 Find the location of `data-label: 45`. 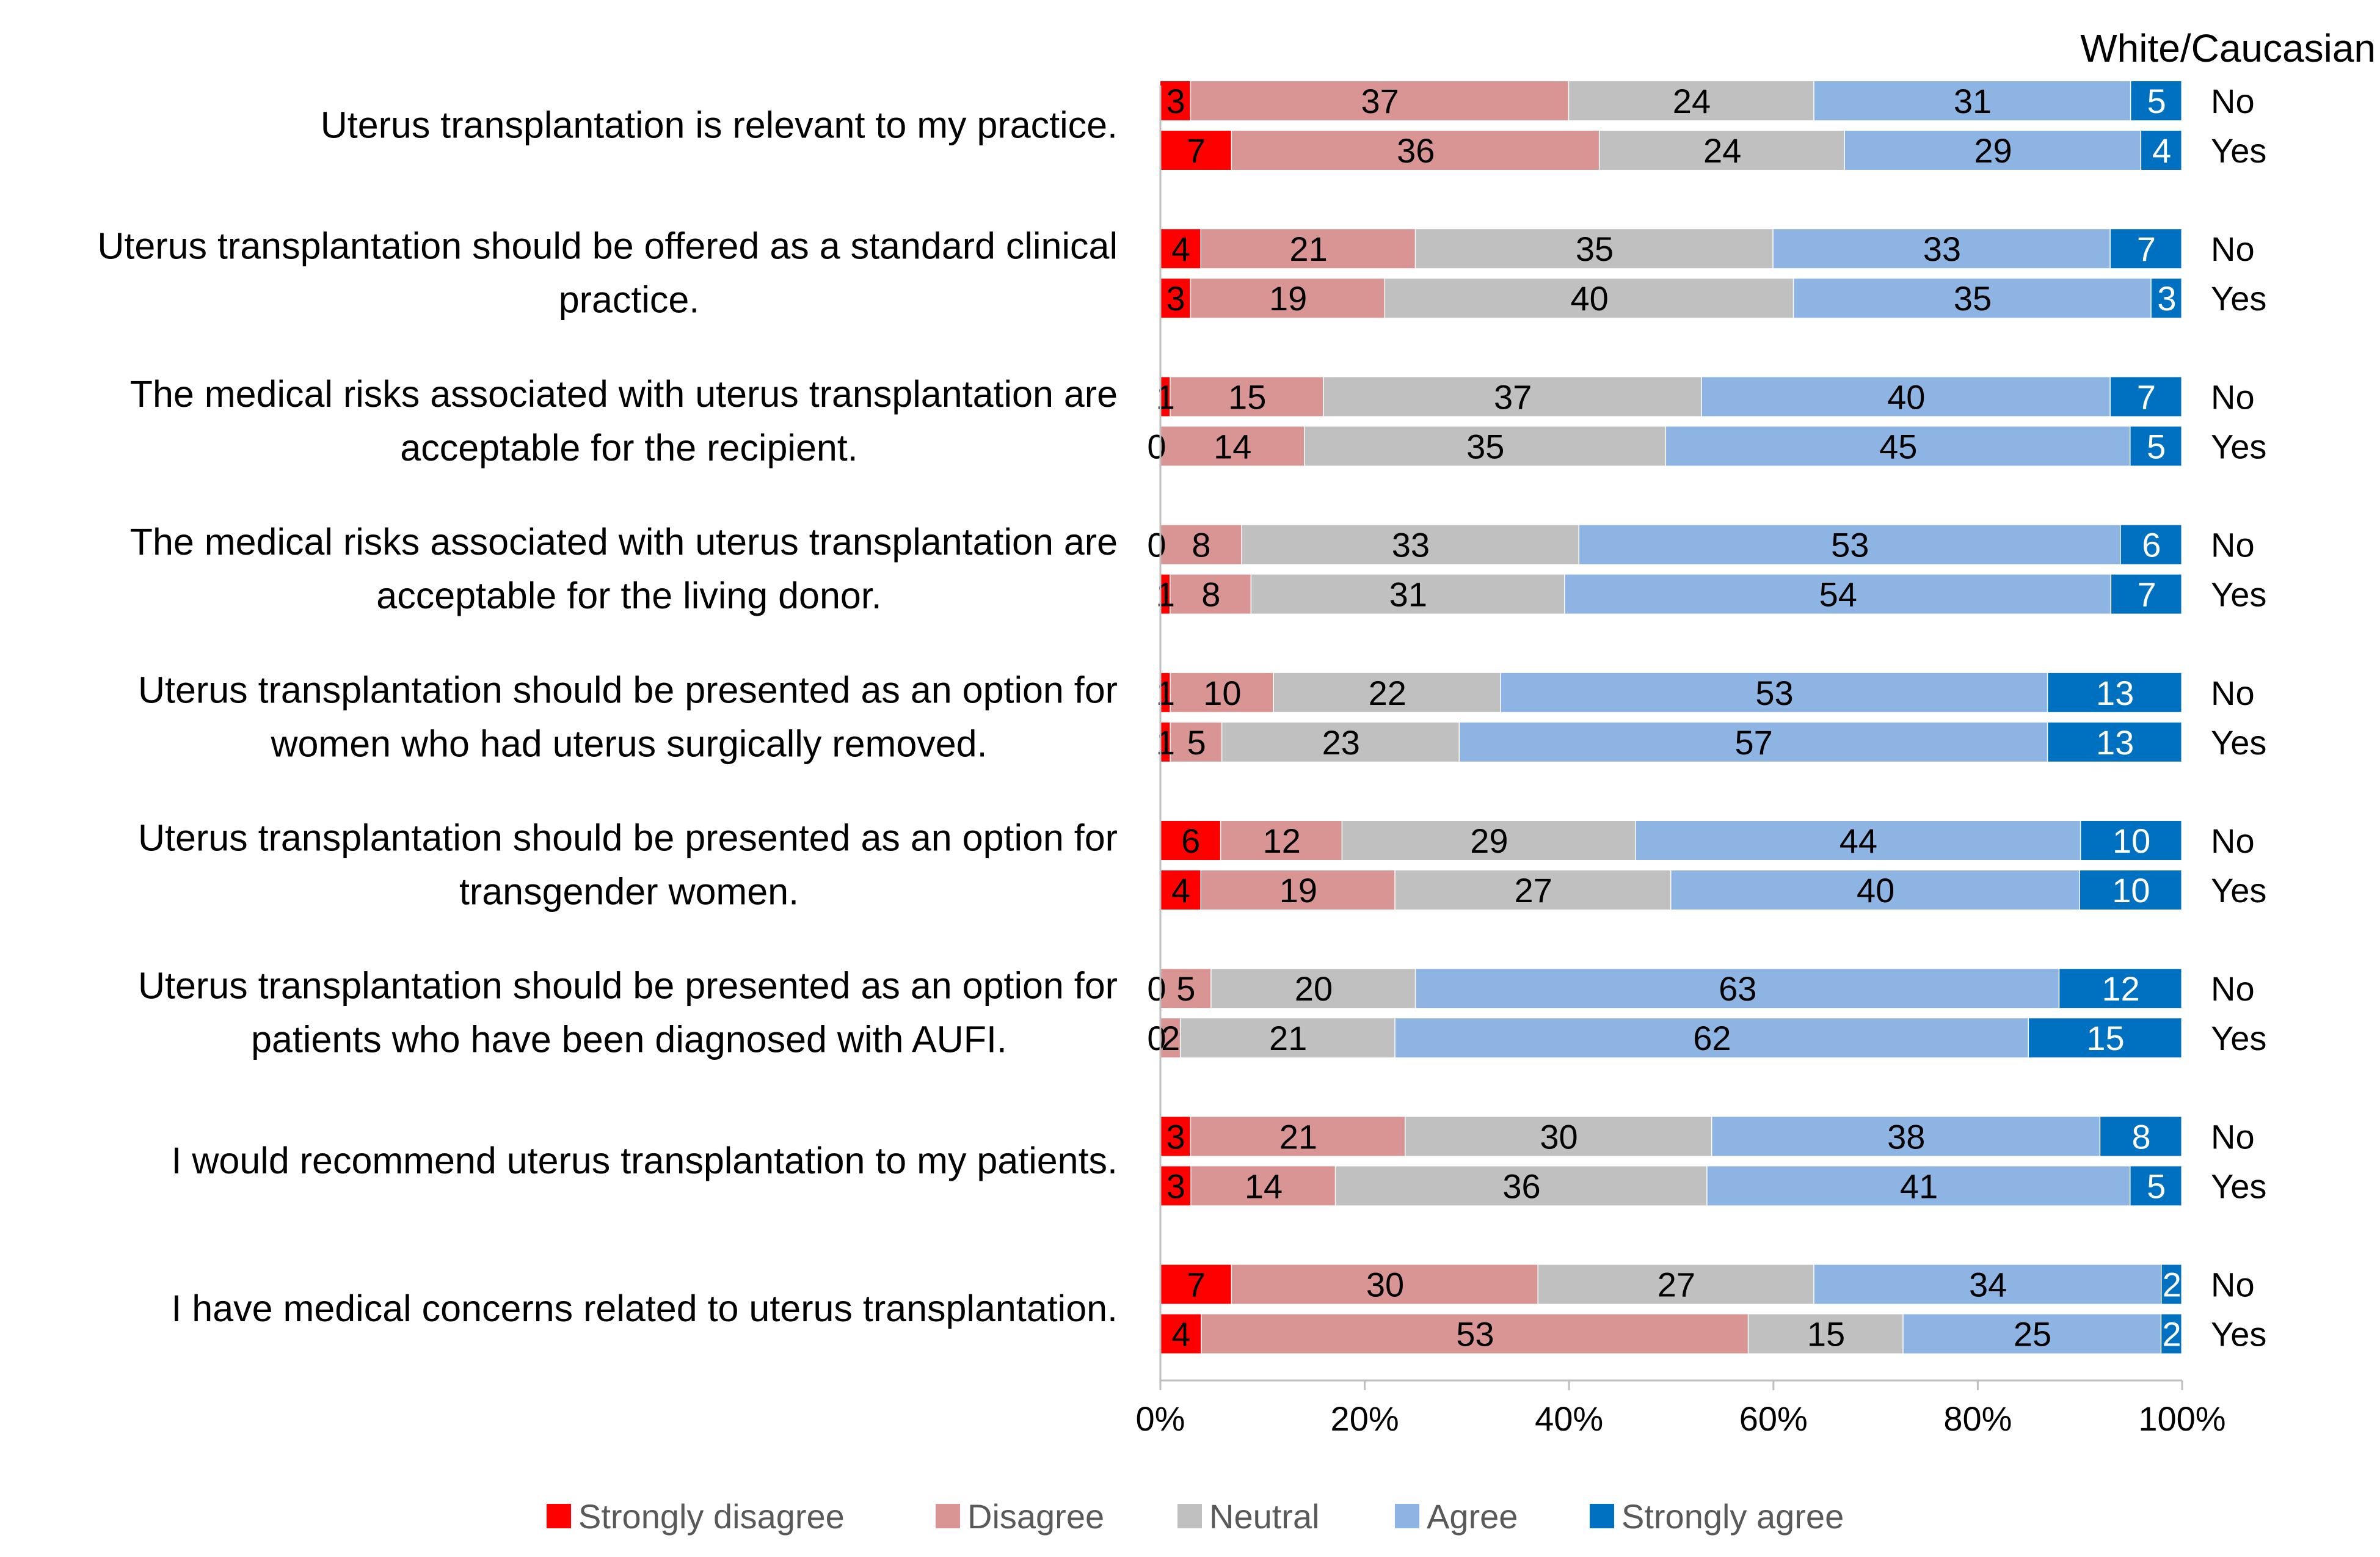

data-label: 45 is located at coordinates (1898, 446).